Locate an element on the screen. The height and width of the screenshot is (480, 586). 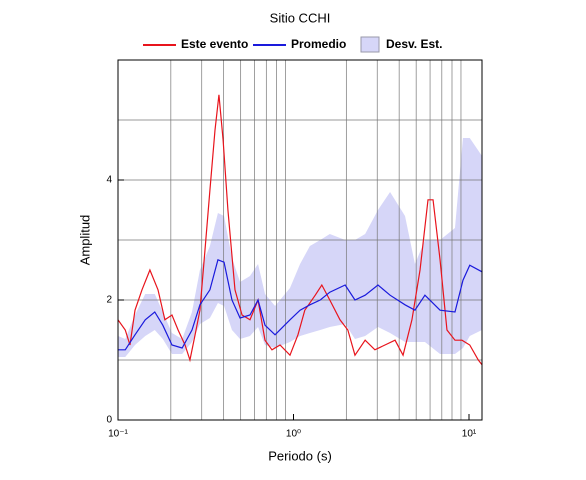
legend-label: Este evento is located at coordinates (214, 44).